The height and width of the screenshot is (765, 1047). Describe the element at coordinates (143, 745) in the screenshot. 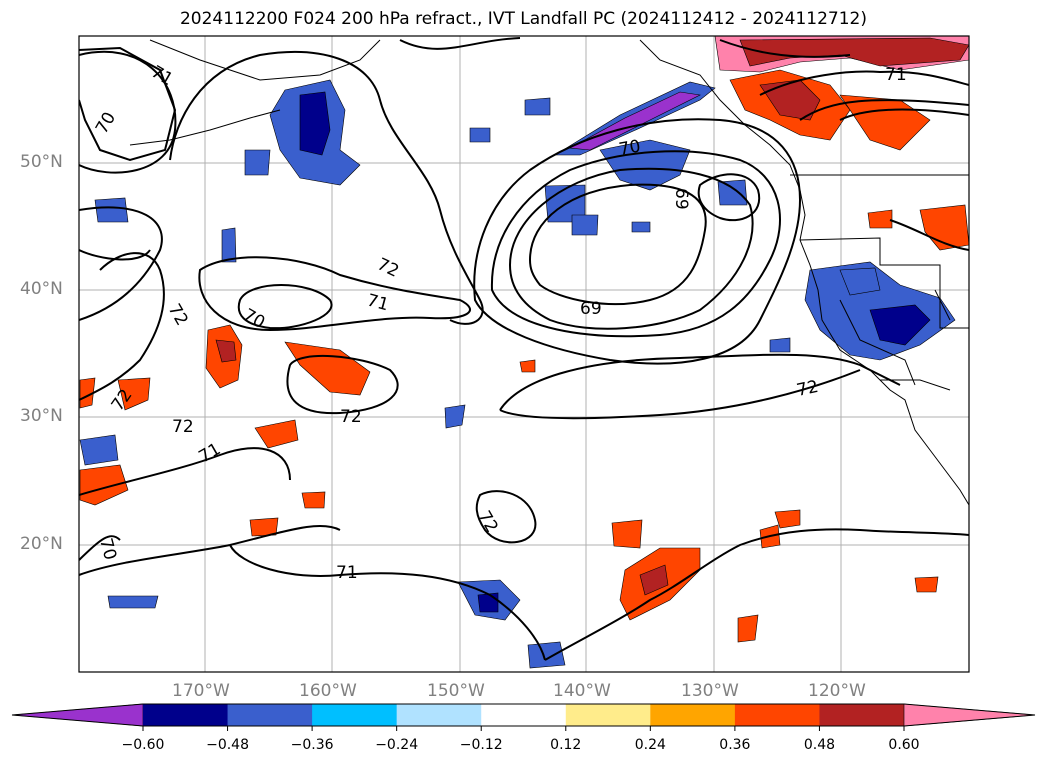

I see `colorbar-tick-label: −0.60` at that location.